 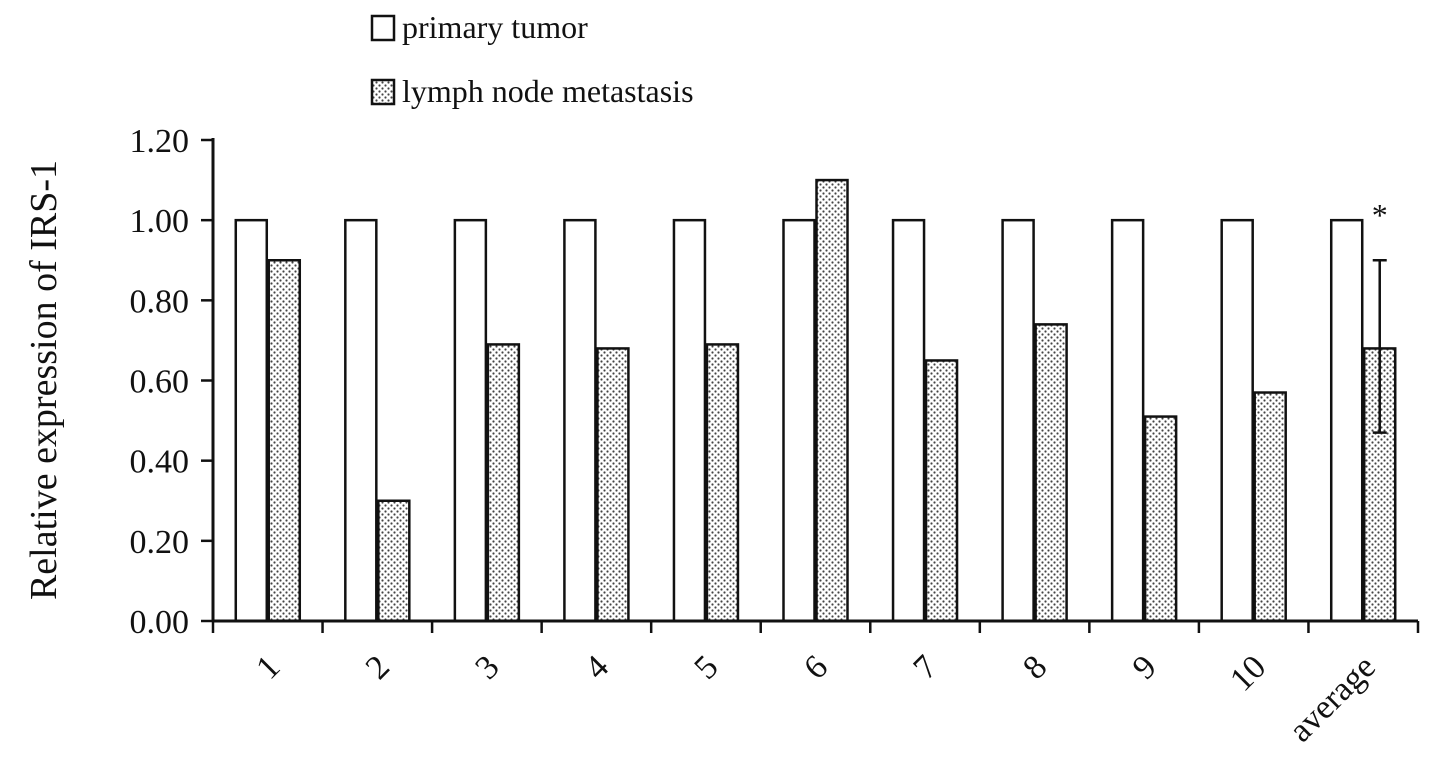 What do you see at coordinates (383, 92) in the screenshot?
I see `legend-swatch-lymph-node-metastasis` at bounding box center [383, 92].